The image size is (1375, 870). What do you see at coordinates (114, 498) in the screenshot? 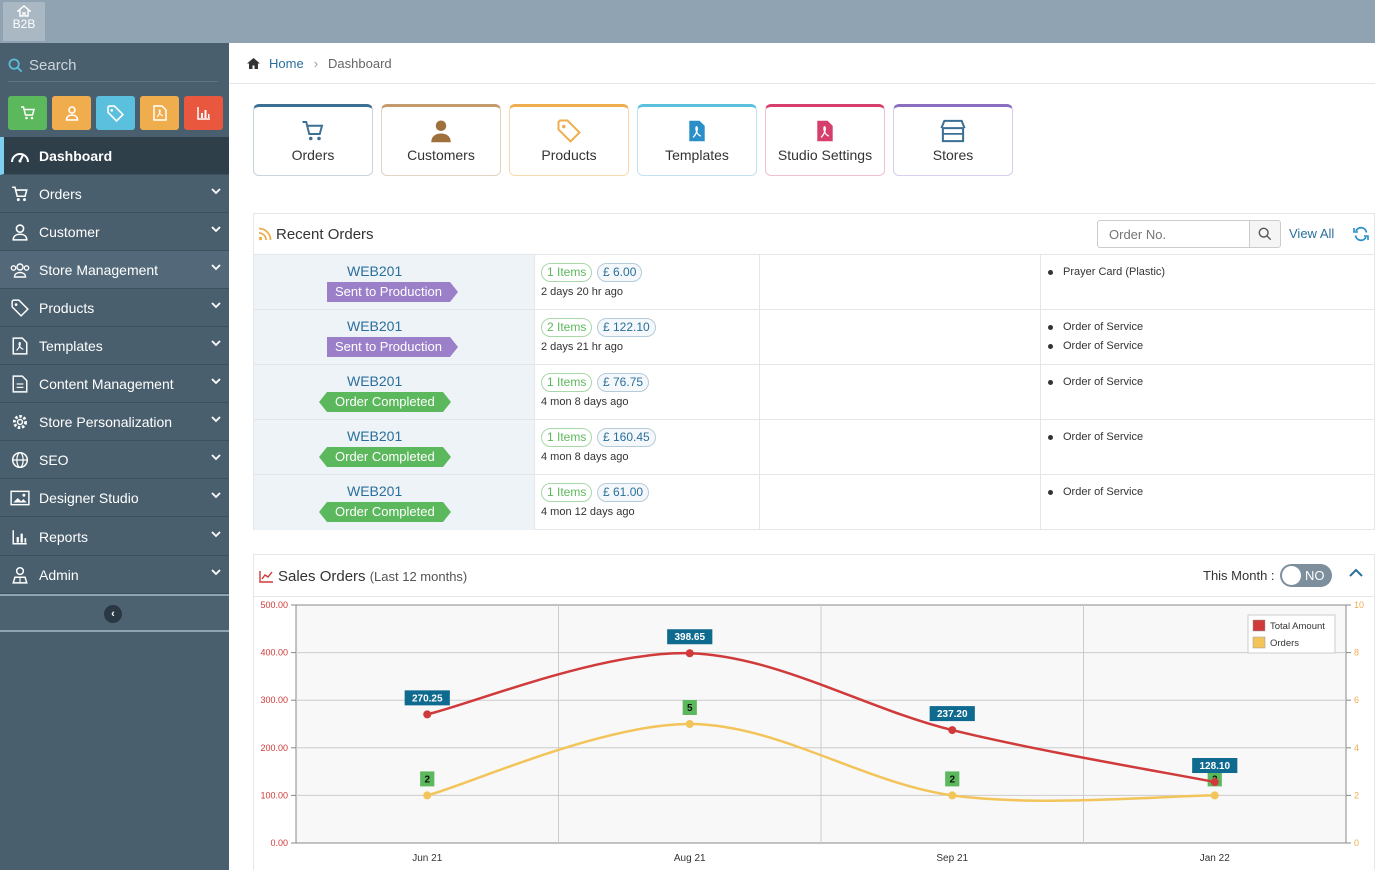
I see `sidebar-item-designer-studio: Designer Studio` at bounding box center [114, 498].